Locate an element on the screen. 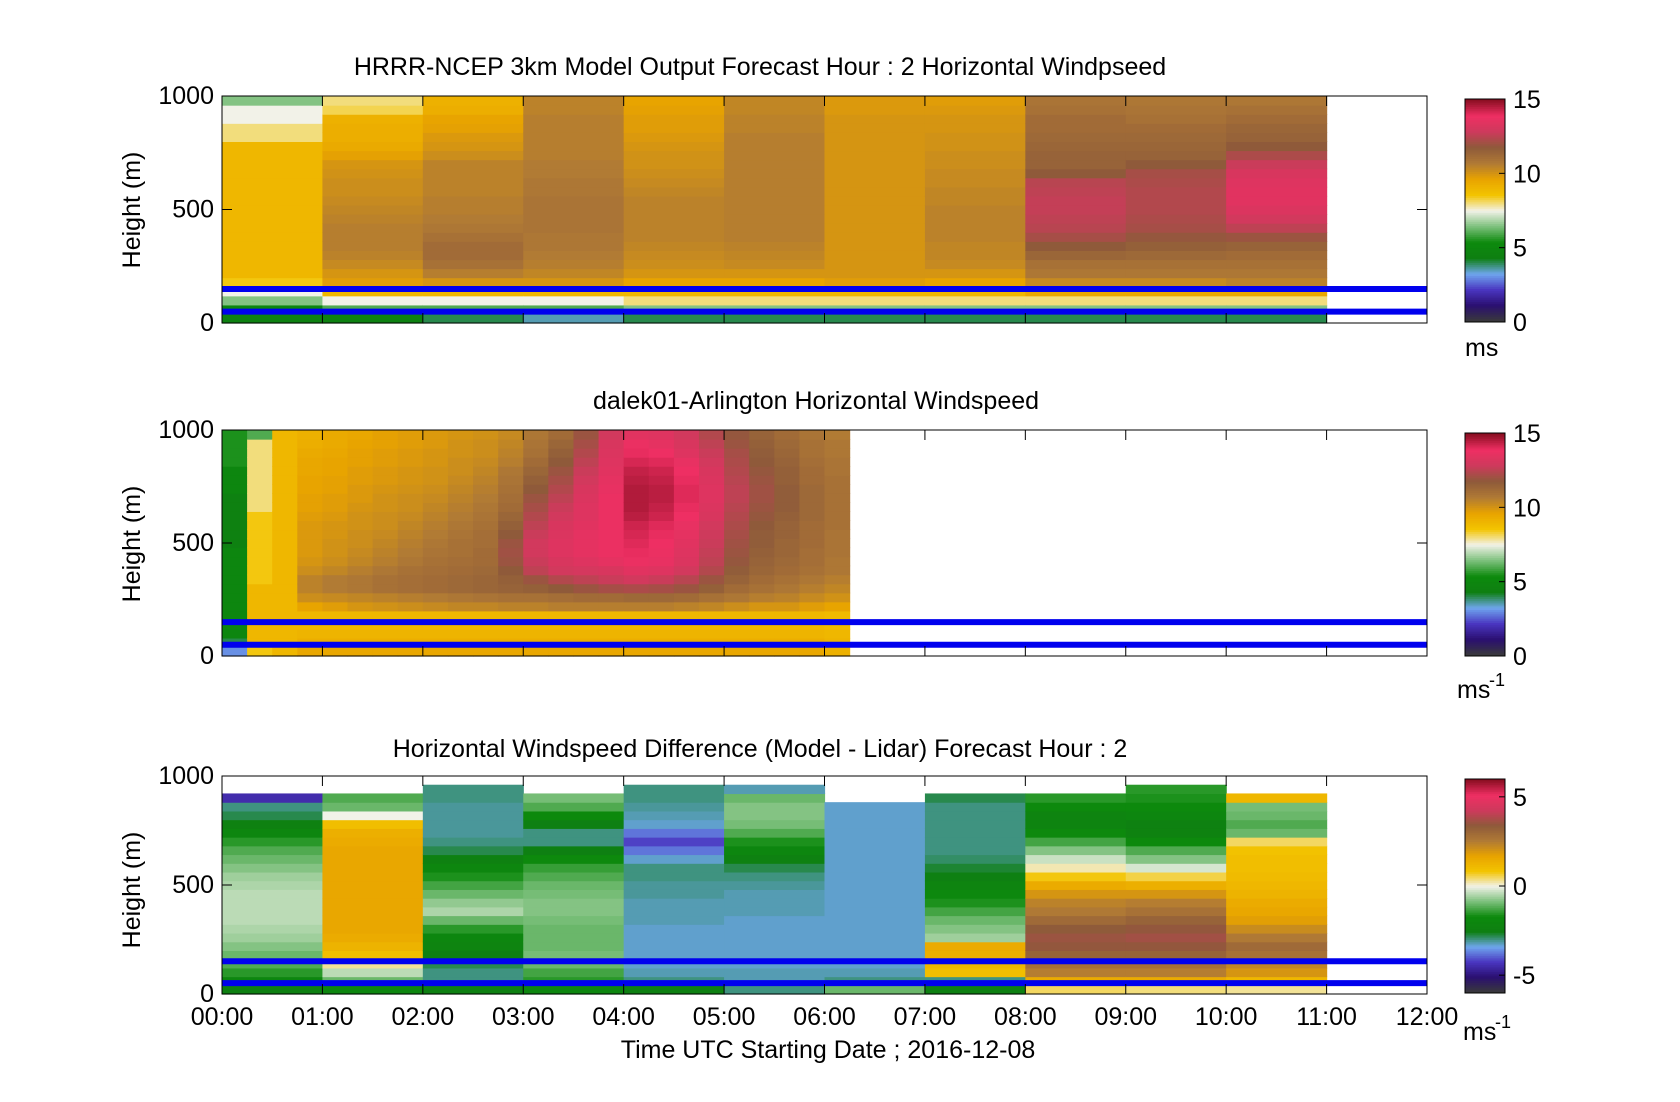 The height and width of the screenshot is (1102, 1680). difference-colorbar-tick-label: 5 is located at coordinates (1520, 798).